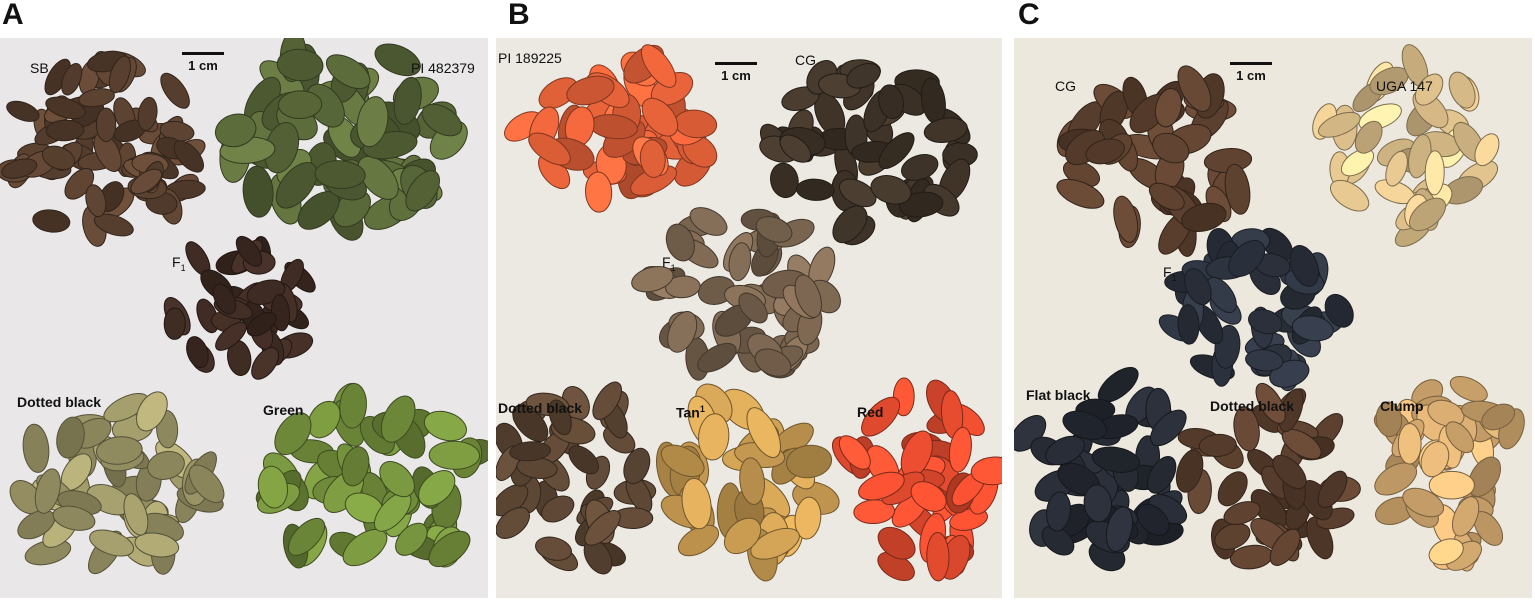  What do you see at coordinates (203, 63) in the screenshot?
I see `scale-bar-a: 1 cm` at bounding box center [203, 63].